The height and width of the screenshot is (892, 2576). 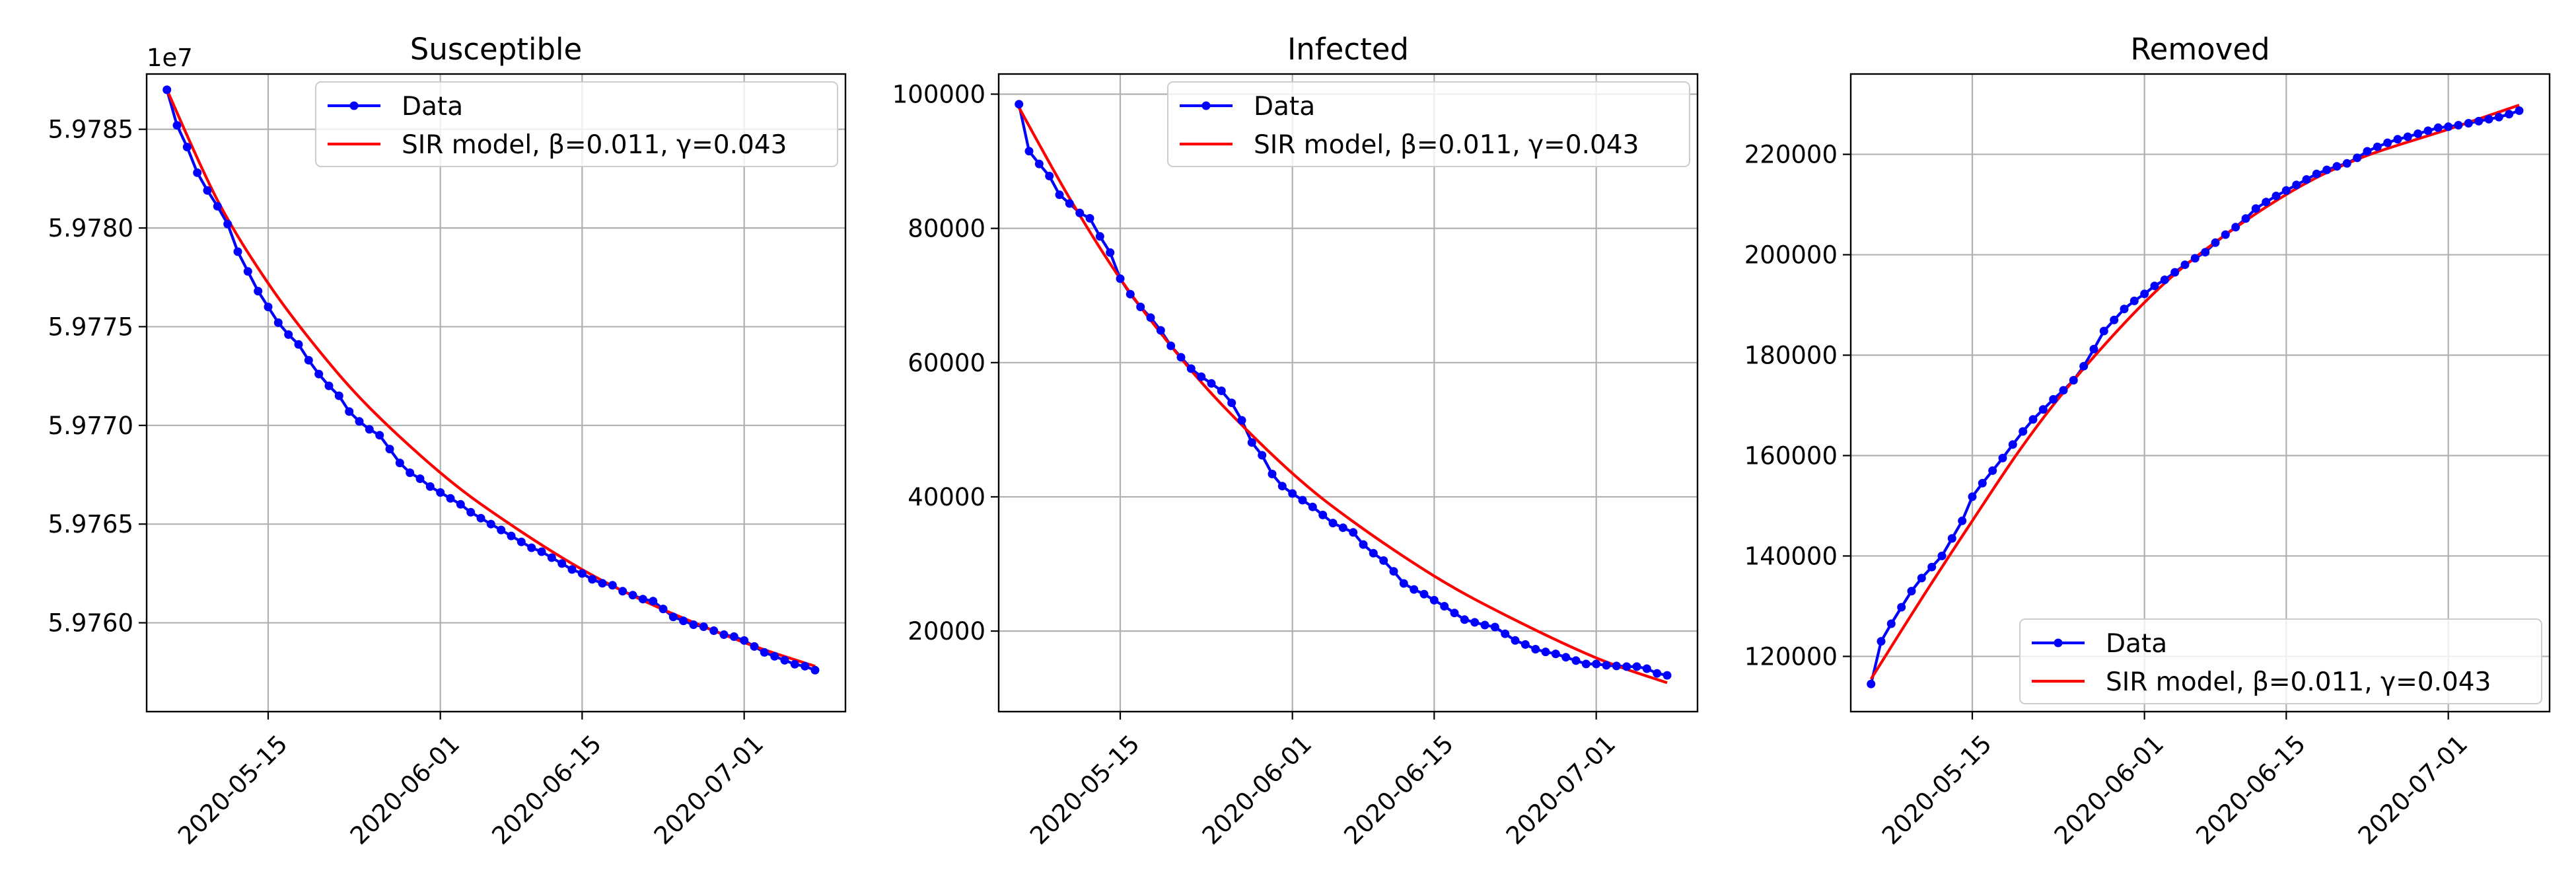 I want to click on y-tick-label: 5.9770, so click(x=90, y=426).